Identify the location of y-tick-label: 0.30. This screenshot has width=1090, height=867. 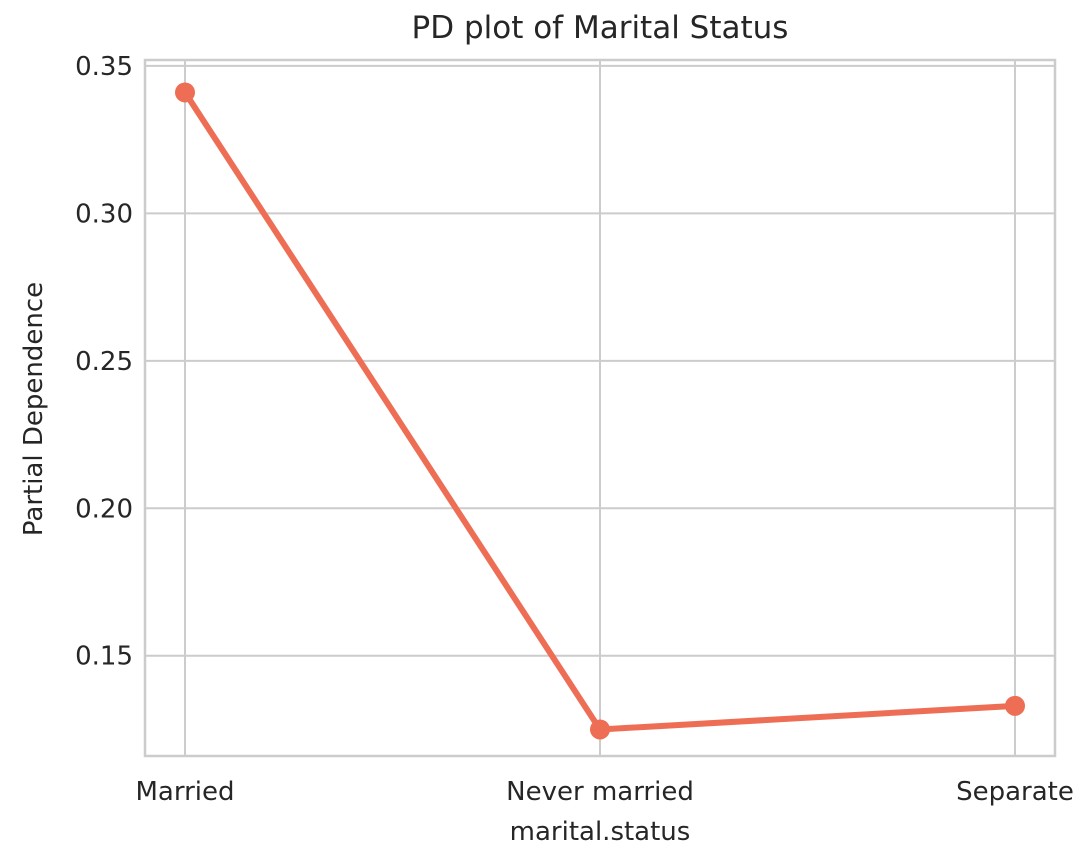
(104, 214).